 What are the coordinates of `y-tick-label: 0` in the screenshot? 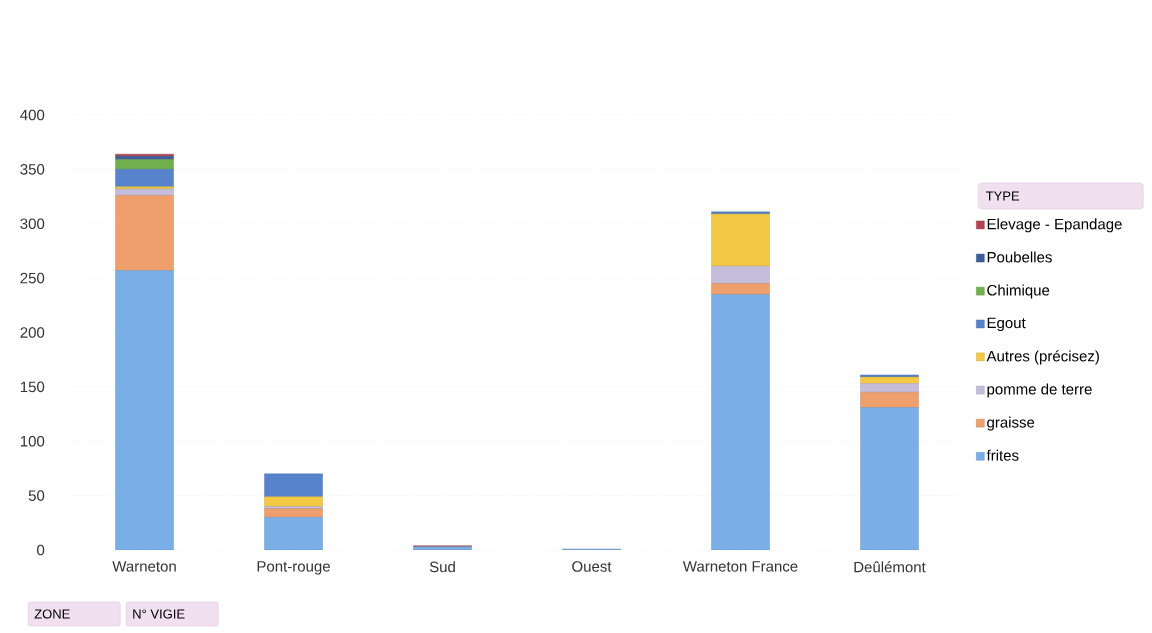 It's located at (41, 550).